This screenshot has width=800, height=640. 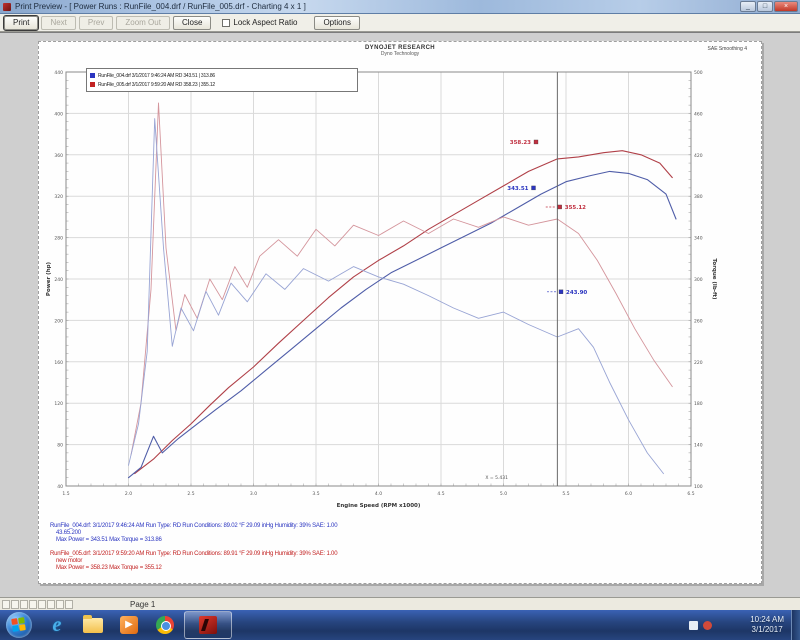 I want to click on run2-max-values: Max Power = 358.23 Max Torque = 355.12, so click(x=109, y=568).